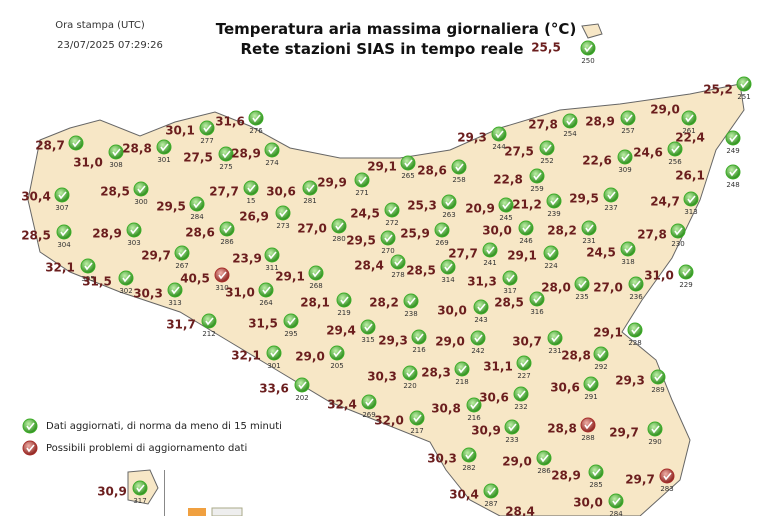  I want to click on station-id: 288, so click(587, 438).